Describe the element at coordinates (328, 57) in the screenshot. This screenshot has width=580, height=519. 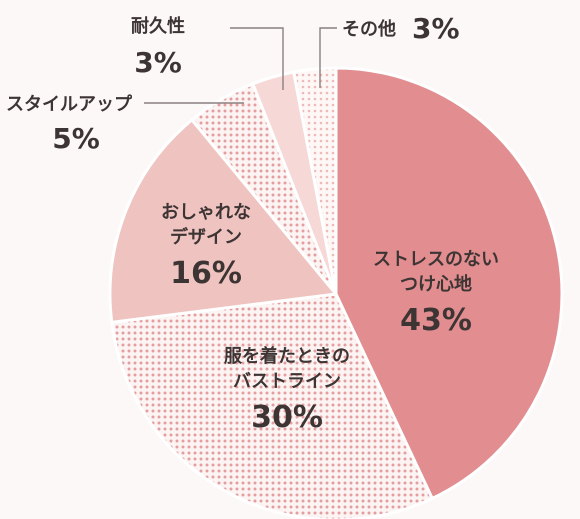
I see `leader-line-other` at that location.